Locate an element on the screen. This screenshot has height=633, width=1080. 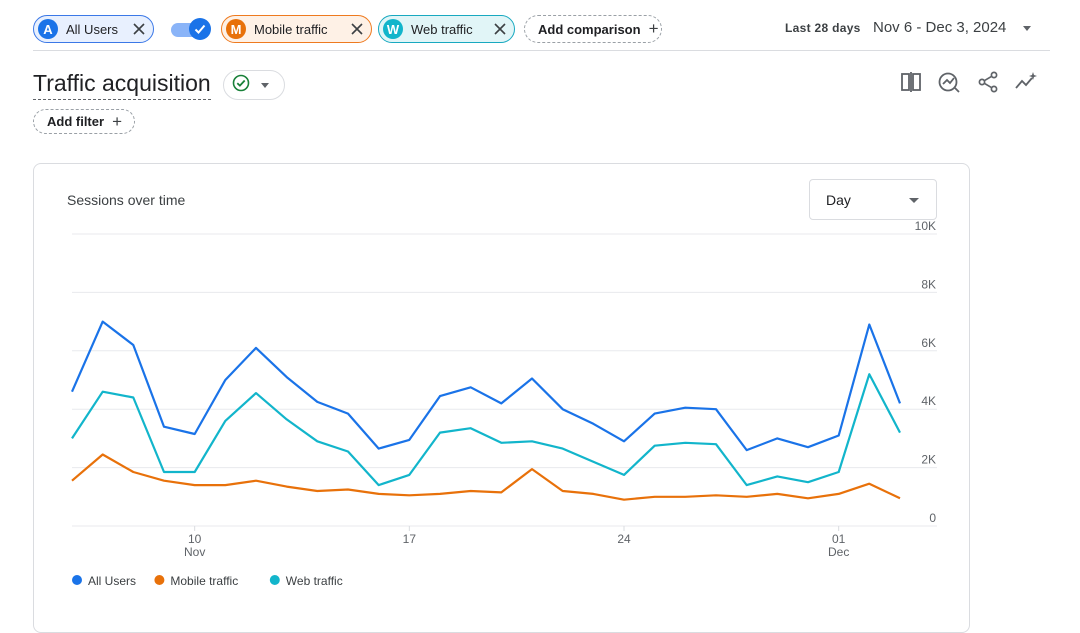
comparison-chip-mobile-traffic: M Mobile traffic is located at coordinates (296, 29).